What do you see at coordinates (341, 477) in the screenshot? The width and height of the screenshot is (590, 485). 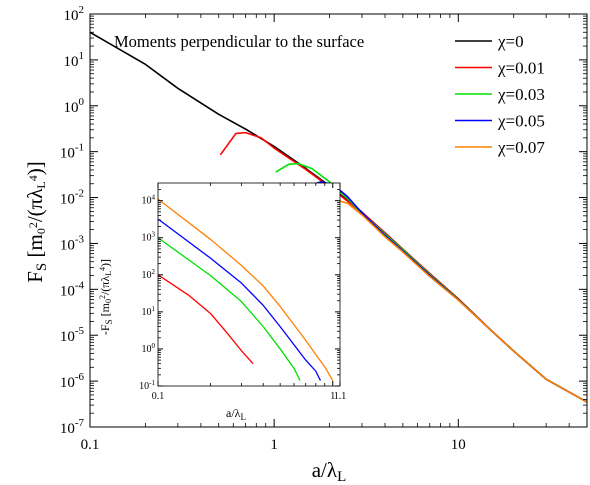 I see `x-axis-title-subscript: L` at bounding box center [341, 477].